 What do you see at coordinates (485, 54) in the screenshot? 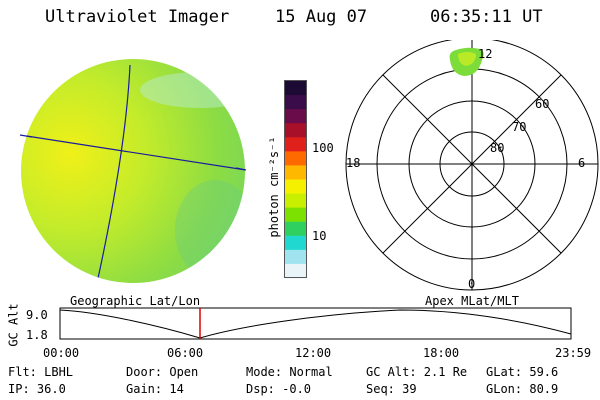
I see `mlt-label-12: 12` at bounding box center [485, 54].